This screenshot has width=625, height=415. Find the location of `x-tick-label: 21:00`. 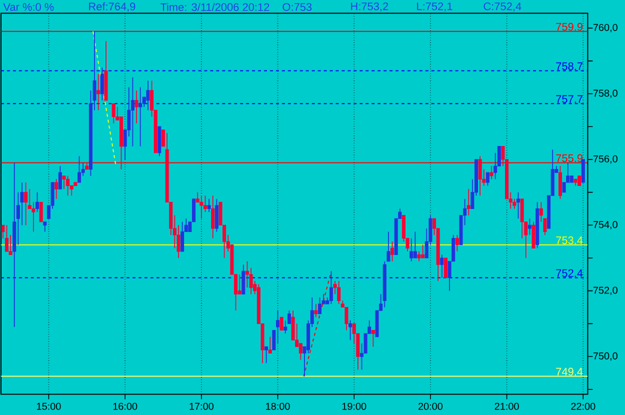

x-tick-label: 21:00 is located at coordinates (506, 406).